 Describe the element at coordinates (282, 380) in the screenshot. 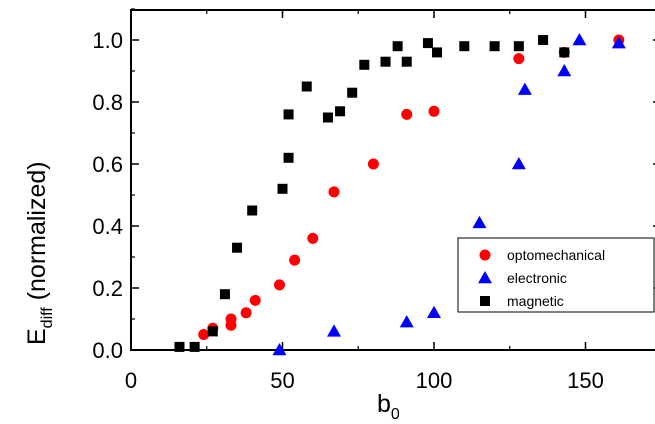

I see `x-tick-label: 50` at that location.